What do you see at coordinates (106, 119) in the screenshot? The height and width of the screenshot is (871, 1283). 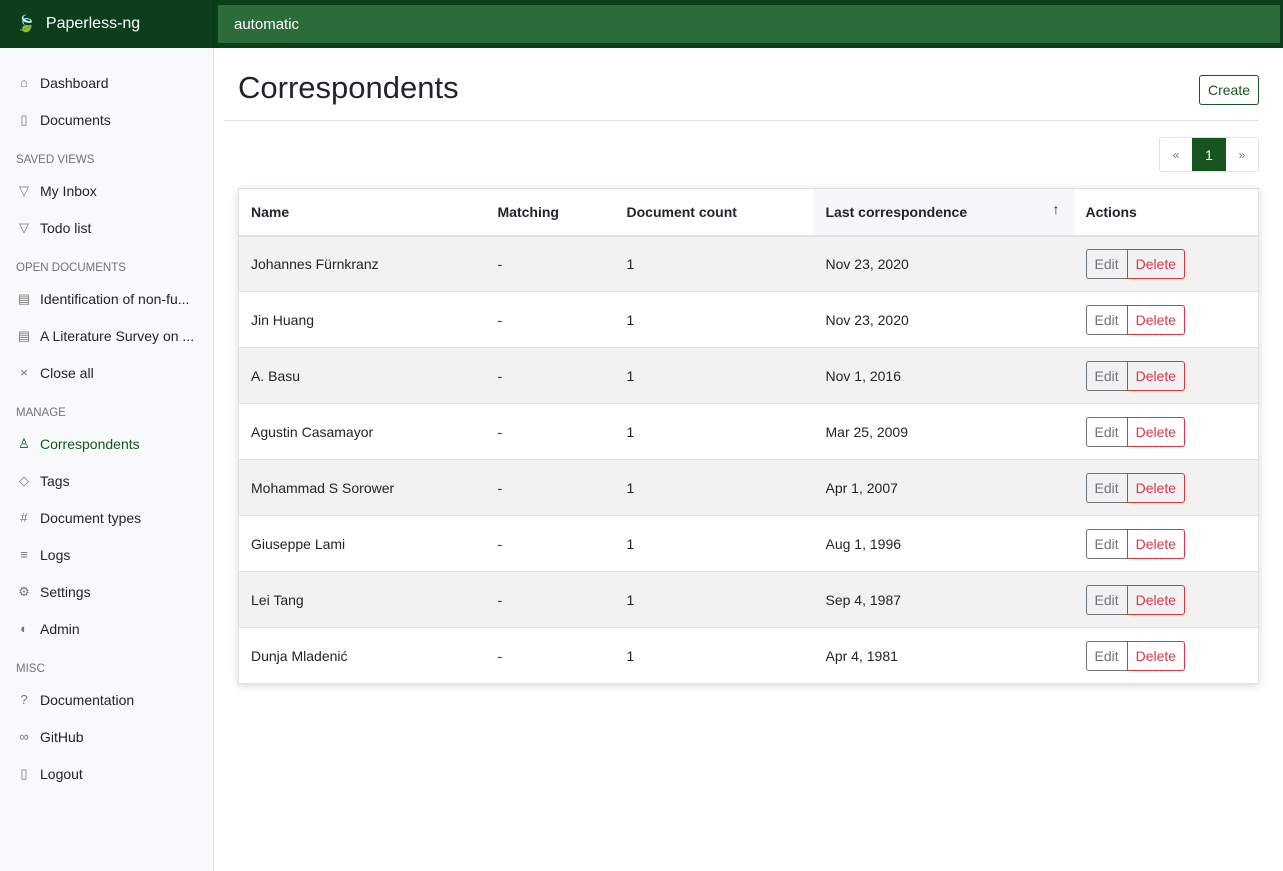 I see `sidebar-item-documents: ▯ Documents` at bounding box center [106, 119].